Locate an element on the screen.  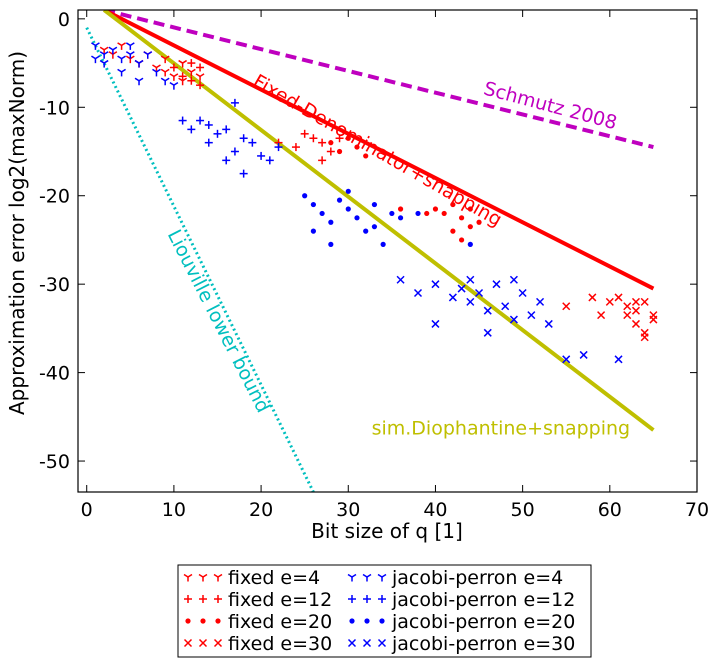
y-tick-label: -30 is located at coordinates (54, 285).